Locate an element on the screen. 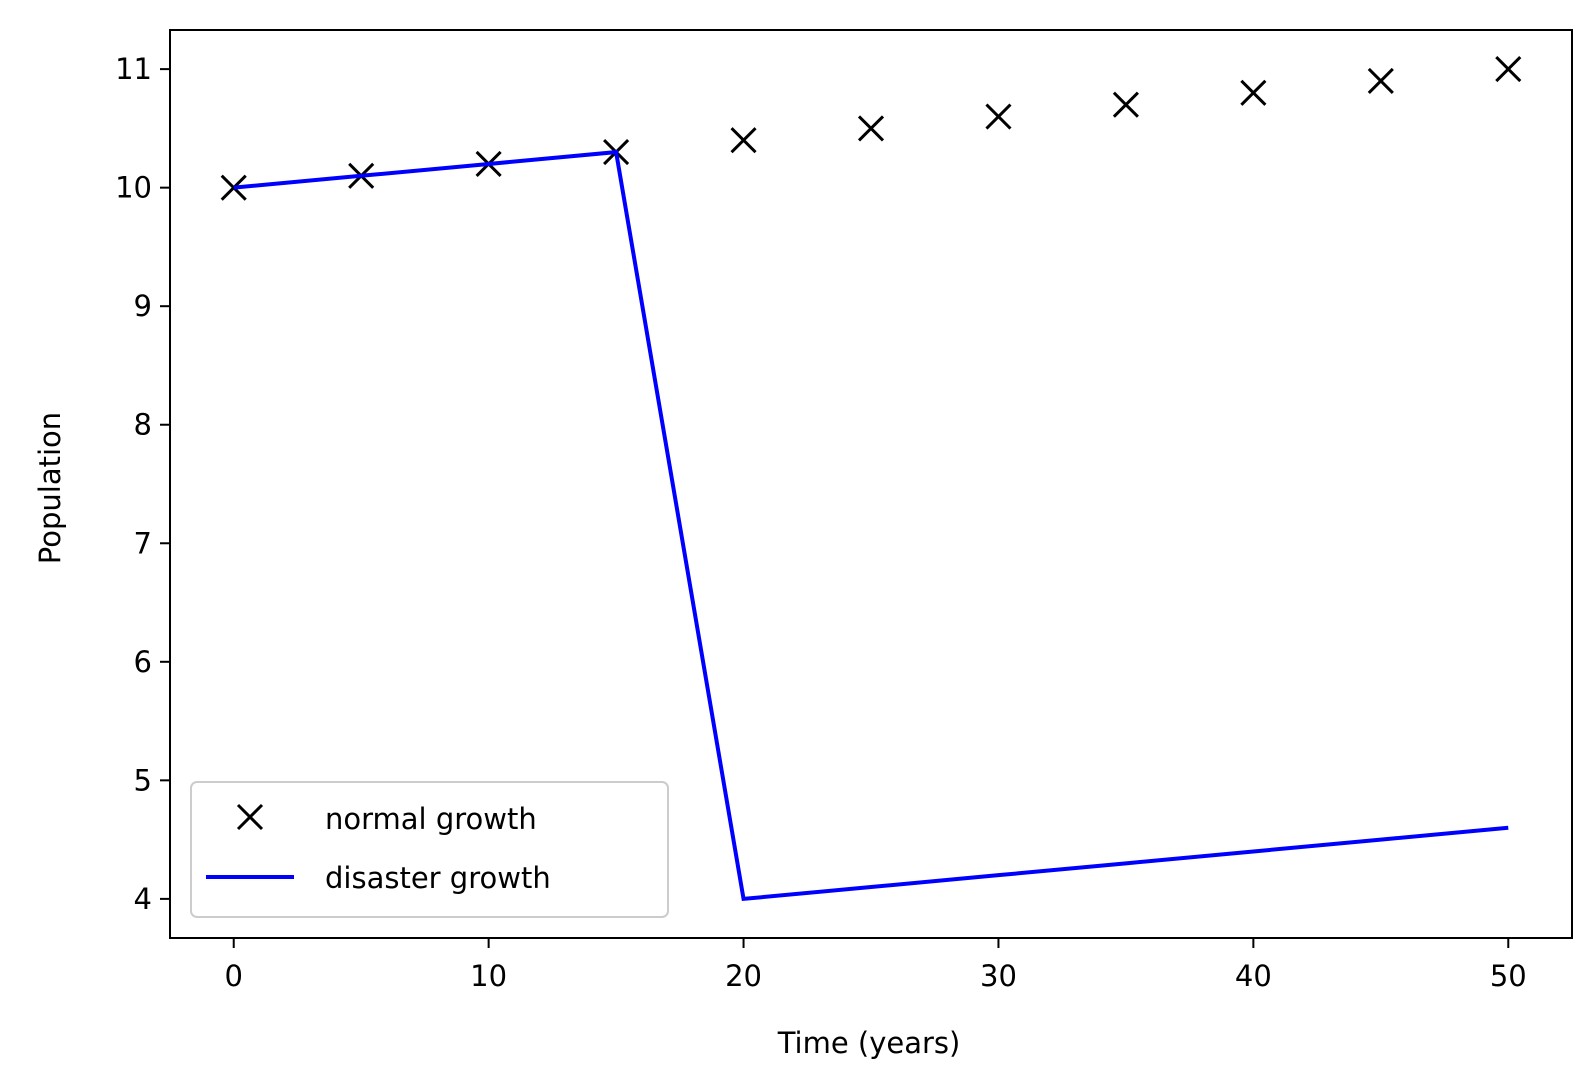 Image resolution: width=1593 pixels, height=1091 pixels. x-axis: 0 10 20 30 40 50 is located at coordinates (876, 965).